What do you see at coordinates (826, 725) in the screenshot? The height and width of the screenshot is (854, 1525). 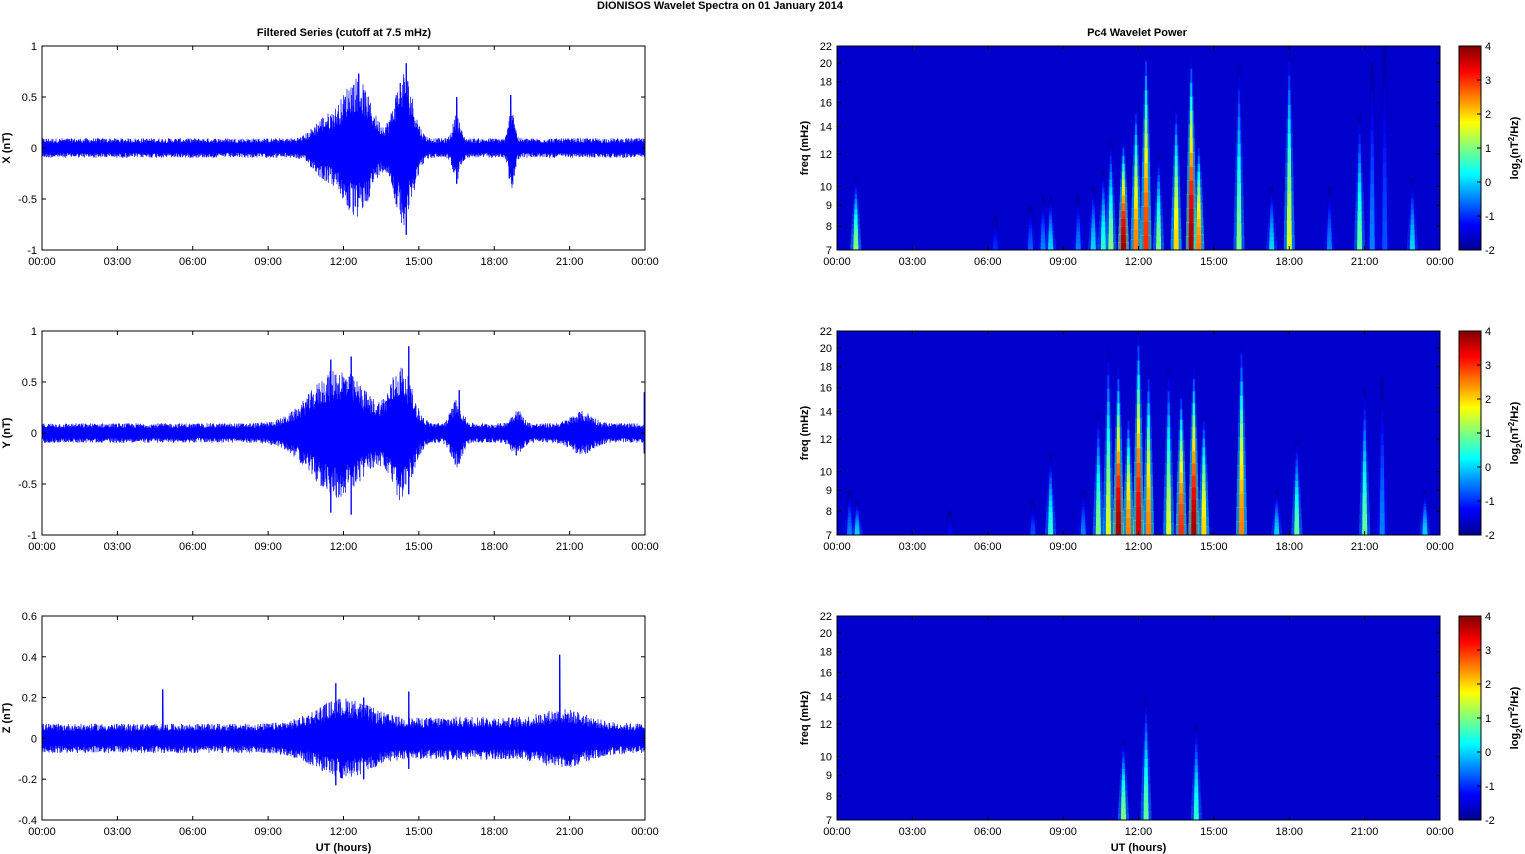 I see `y-tick-label: 12` at bounding box center [826, 725].